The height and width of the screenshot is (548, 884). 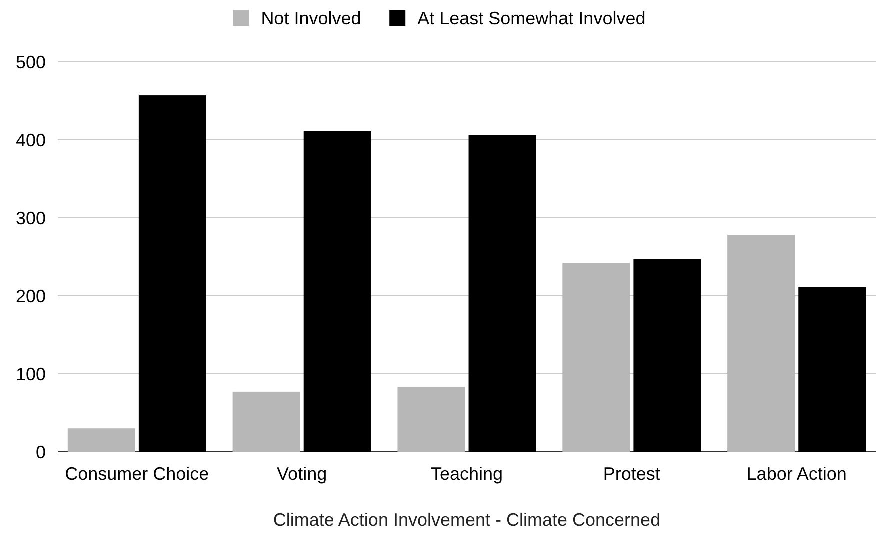 I want to click on y-tick-label: 100, so click(x=31, y=374).